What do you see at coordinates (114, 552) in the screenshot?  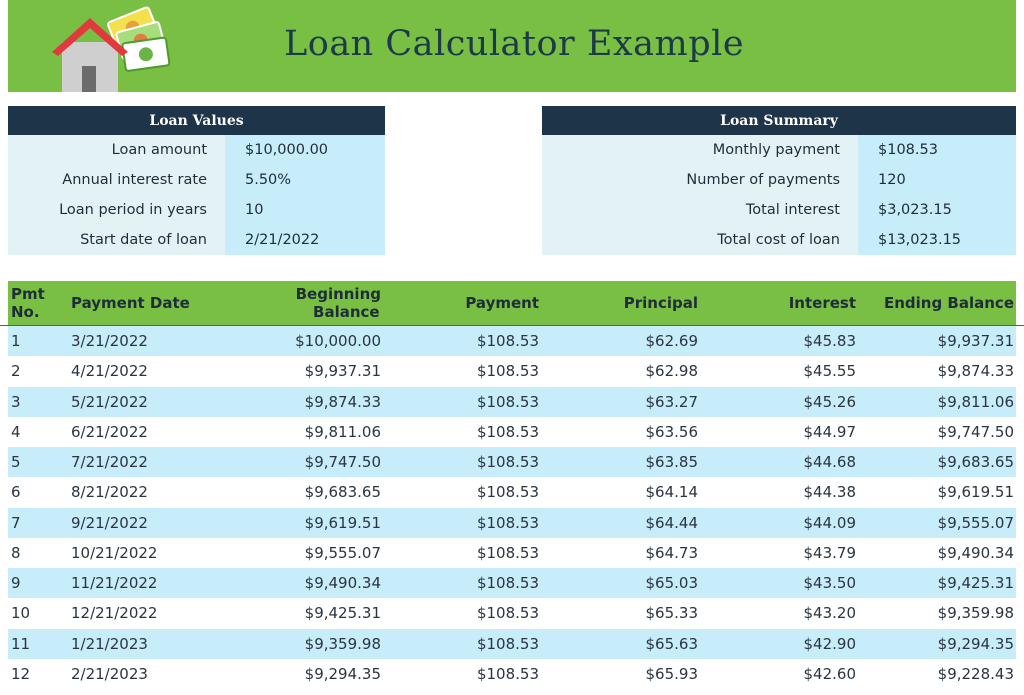 I see `payment-date-cell: 10/21/2022` at bounding box center [114, 552].